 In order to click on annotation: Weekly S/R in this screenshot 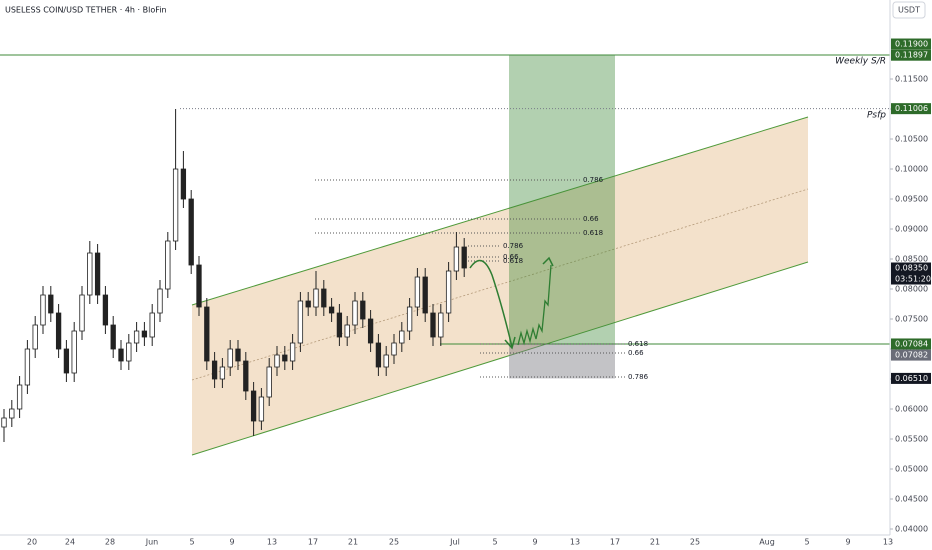, I will do `click(860, 62)`.